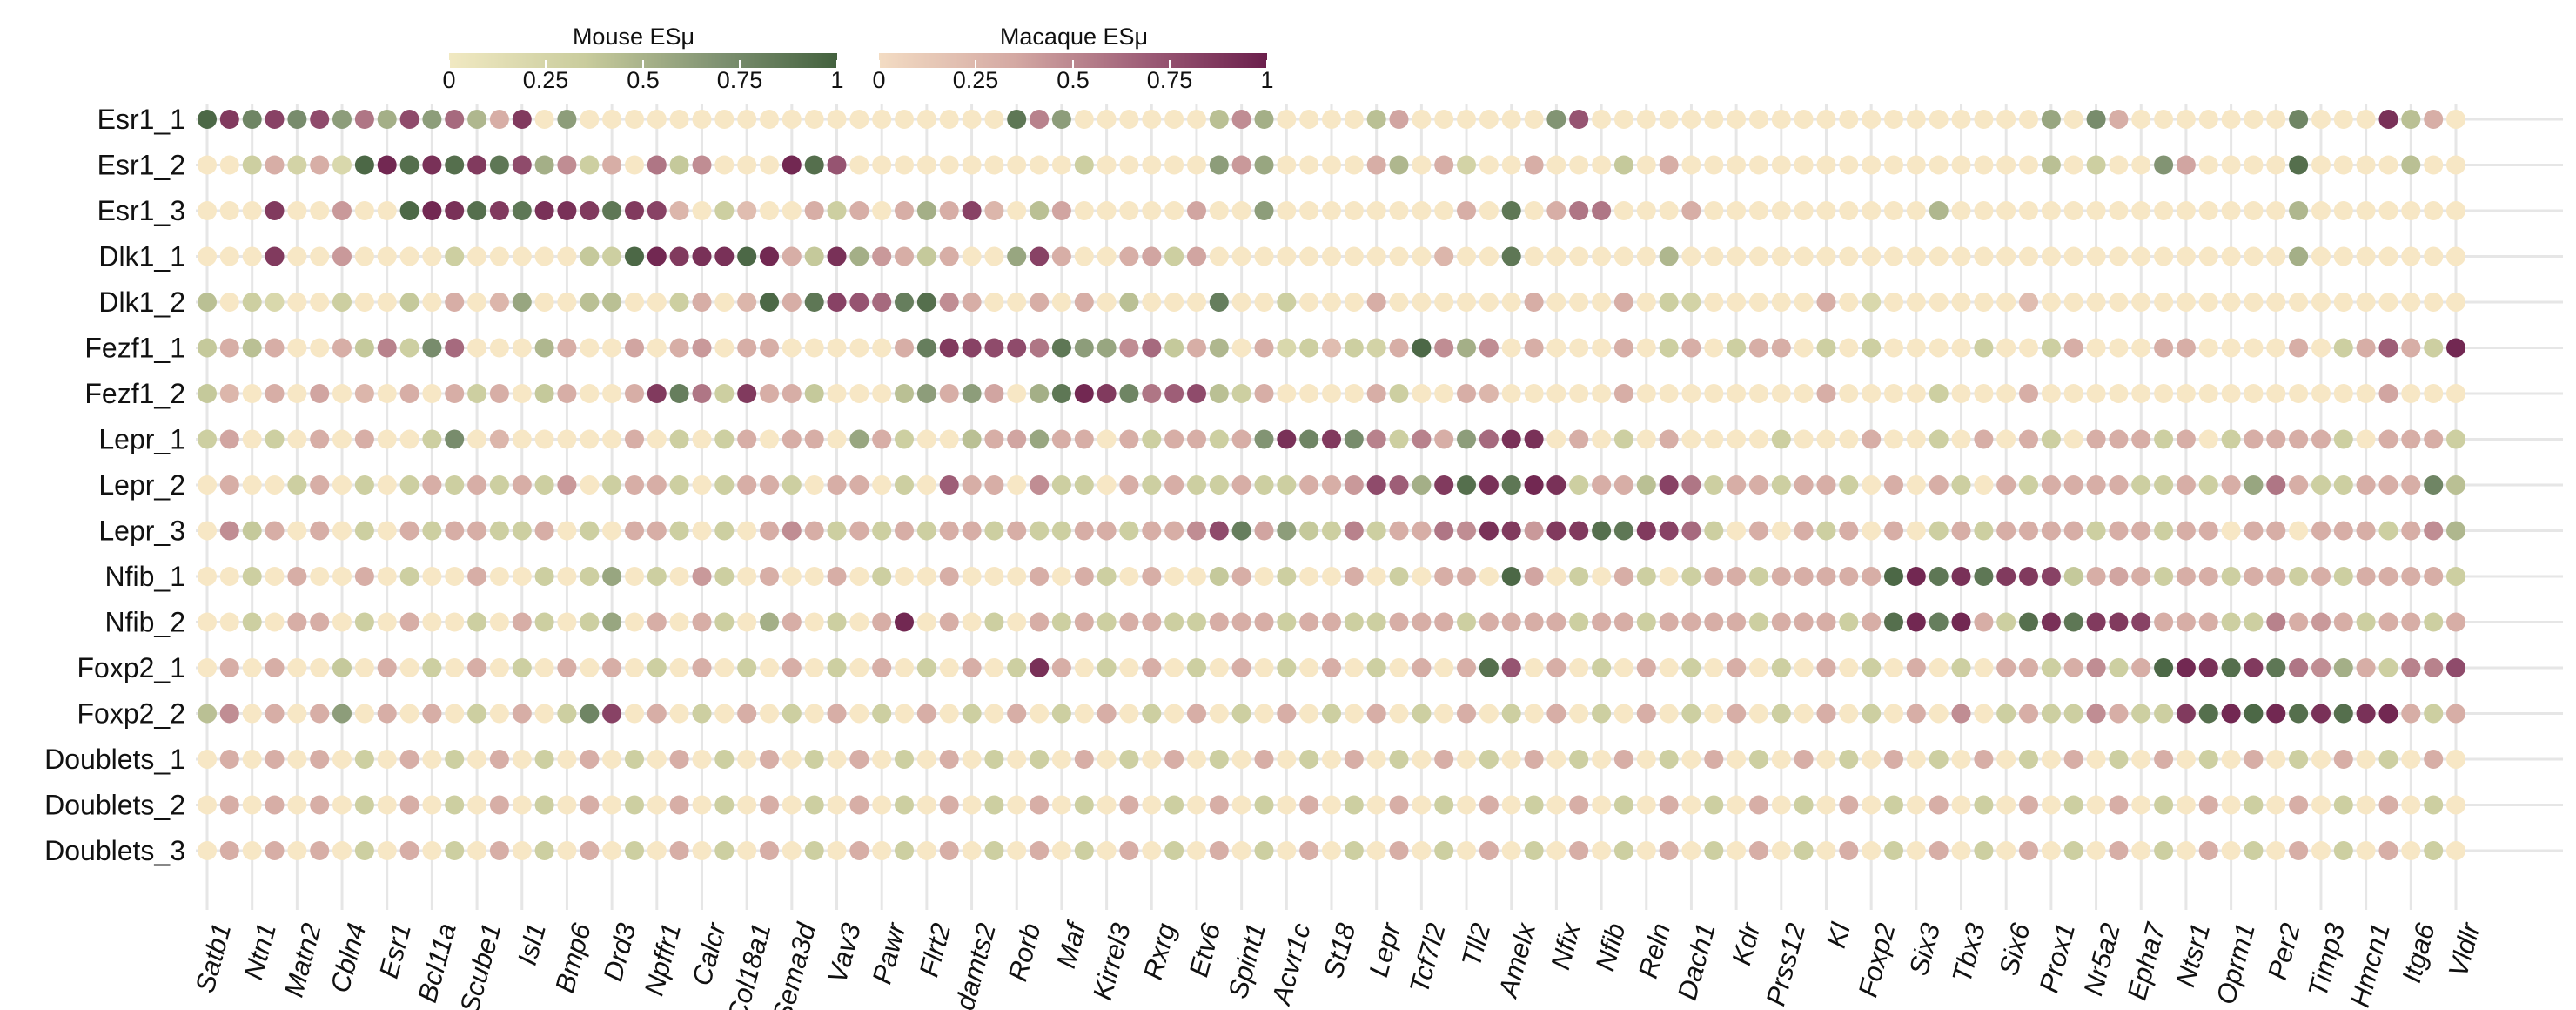 This screenshot has width=2576, height=1010. What do you see at coordinates (1159, 951) in the screenshot?
I see `gene-label-rxrg: Rxrg` at bounding box center [1159, 951].